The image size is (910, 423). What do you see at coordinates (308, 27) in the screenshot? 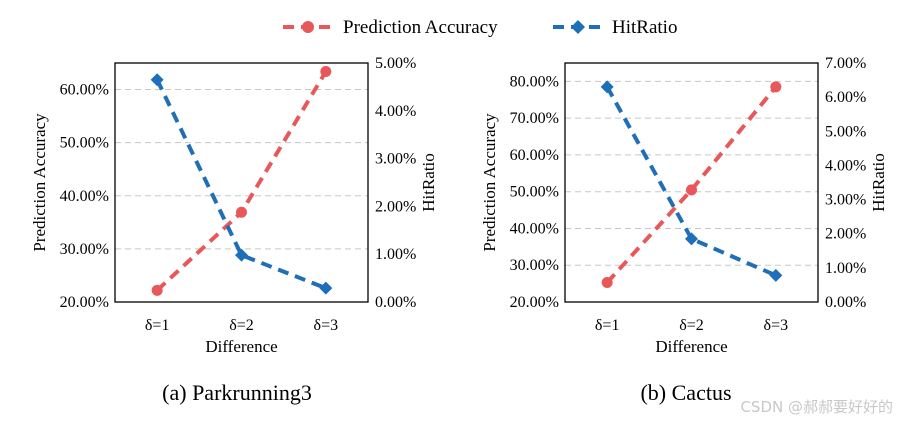
I see `legend-accuracy-marker` at bounding box center [308, 27].